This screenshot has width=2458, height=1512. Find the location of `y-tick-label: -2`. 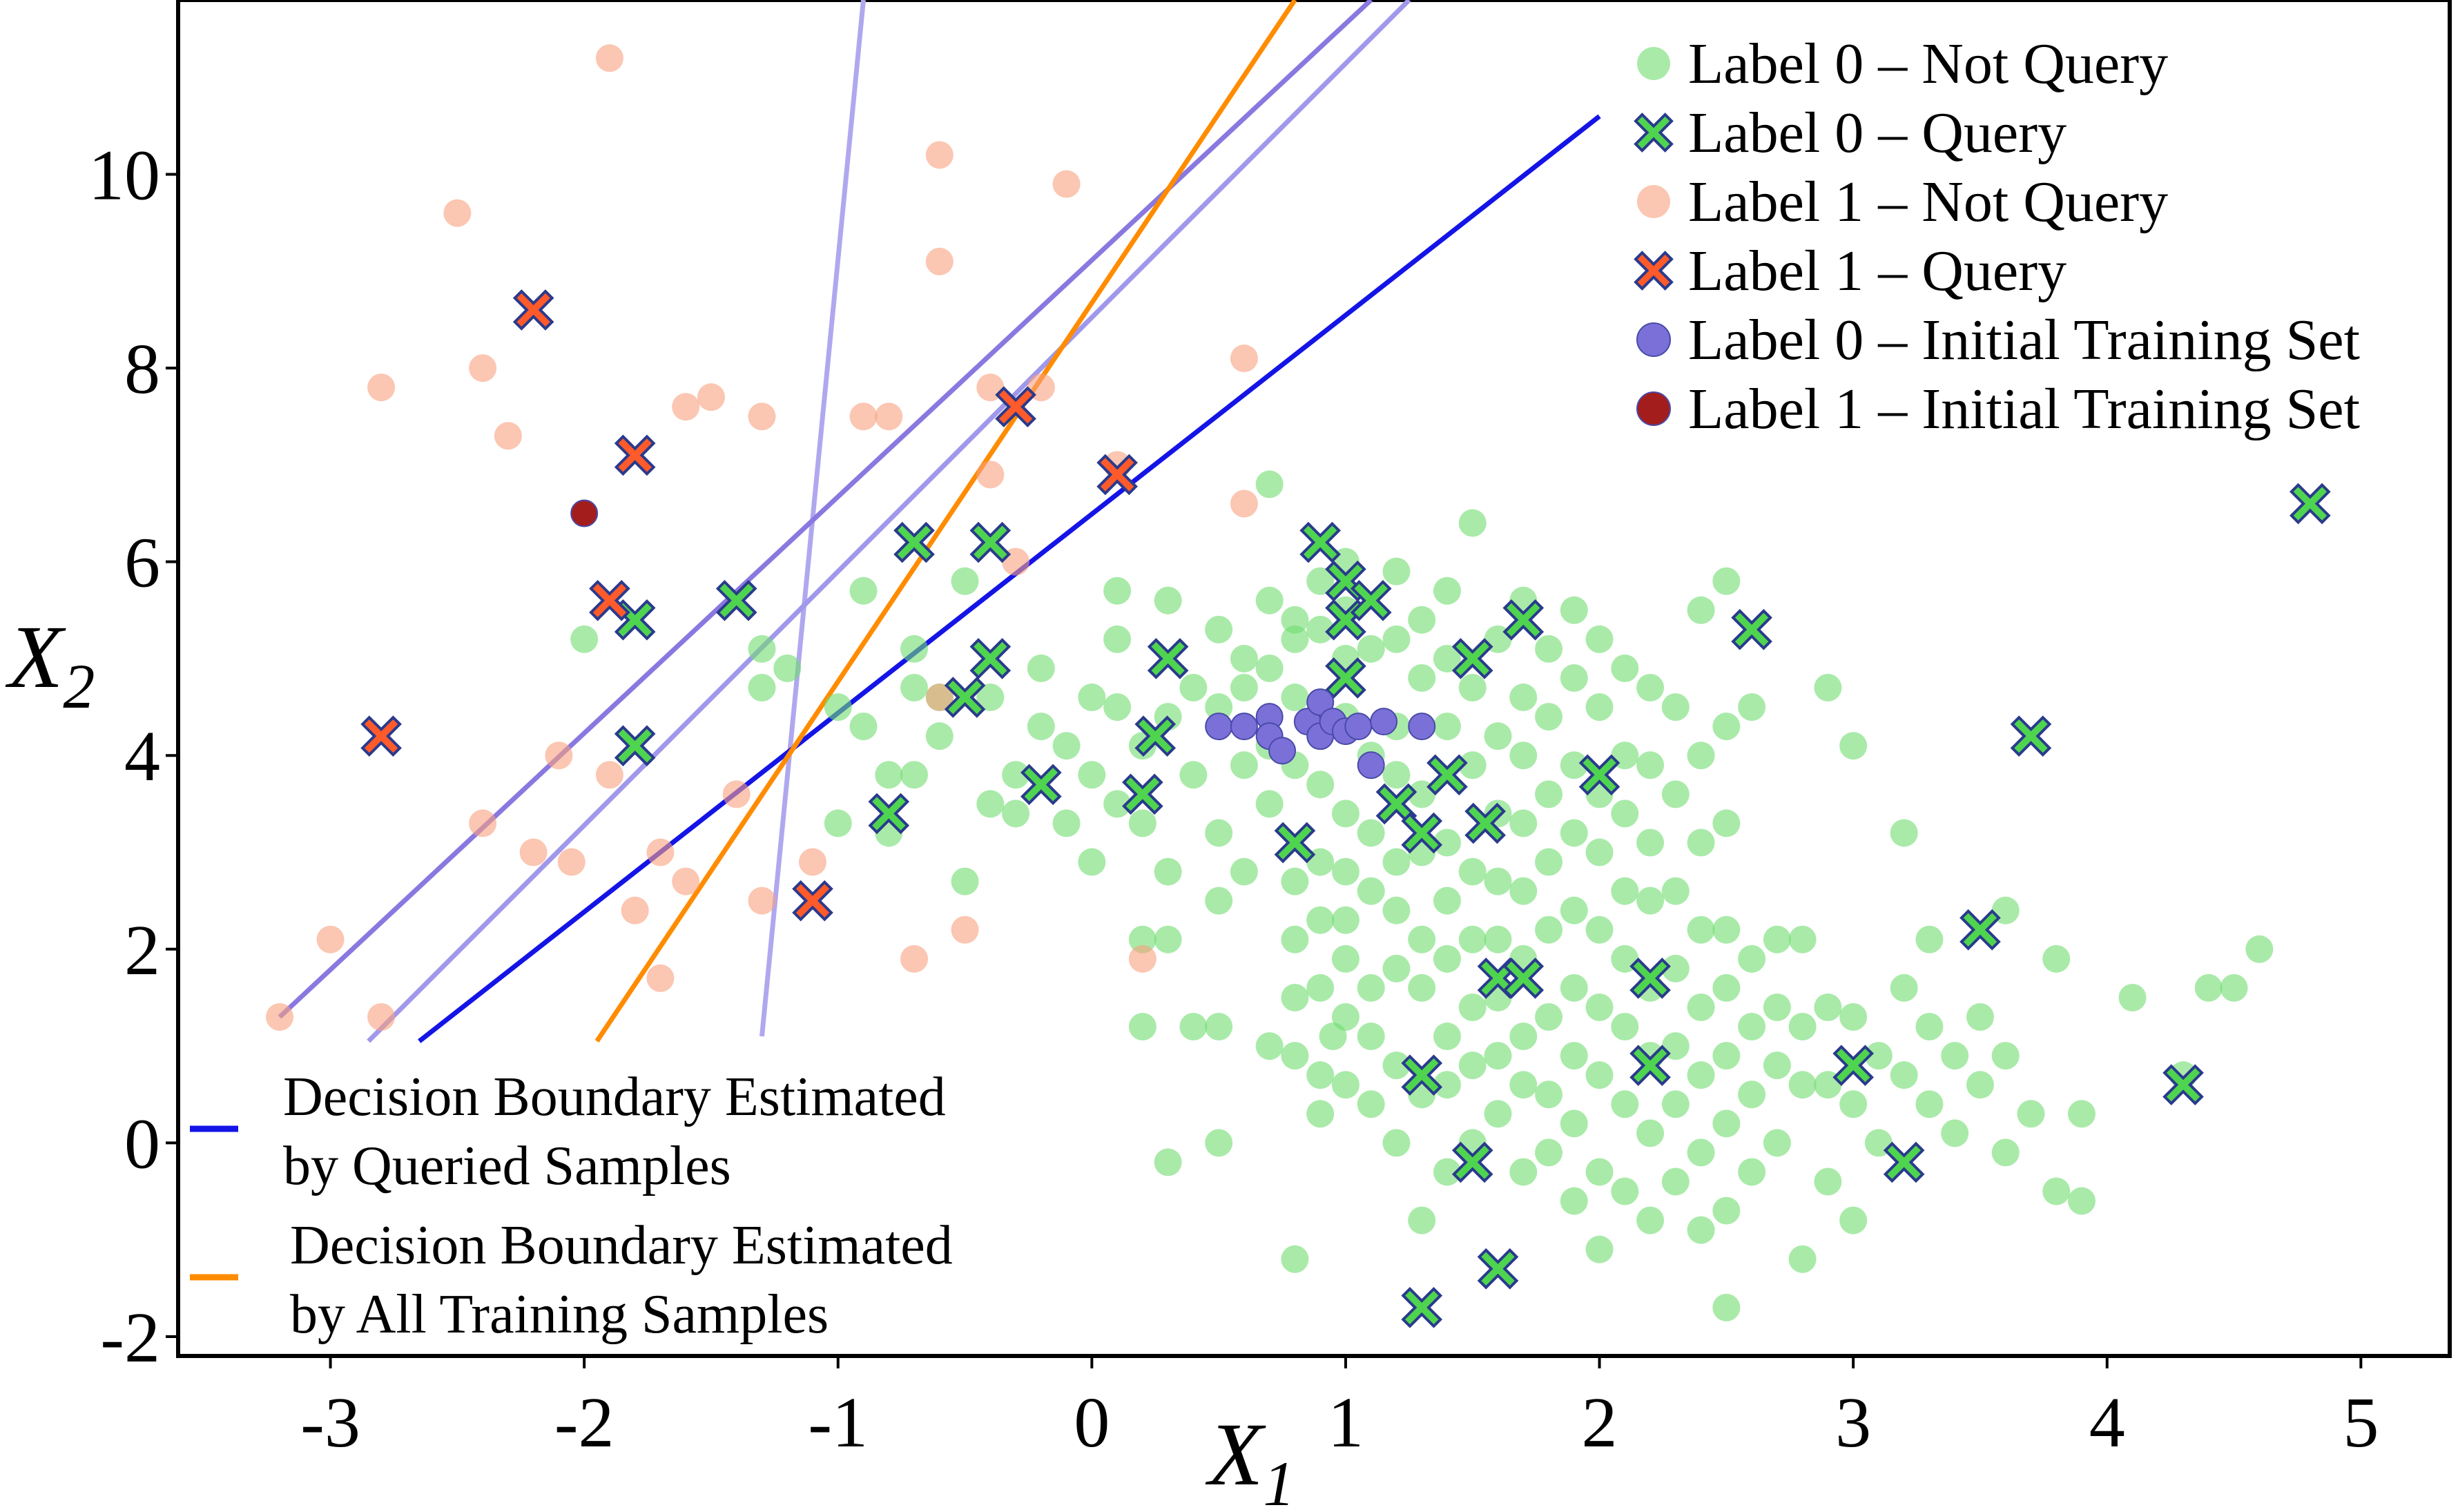

y-tick-label: -2 is located at coordinates (130, 1337).